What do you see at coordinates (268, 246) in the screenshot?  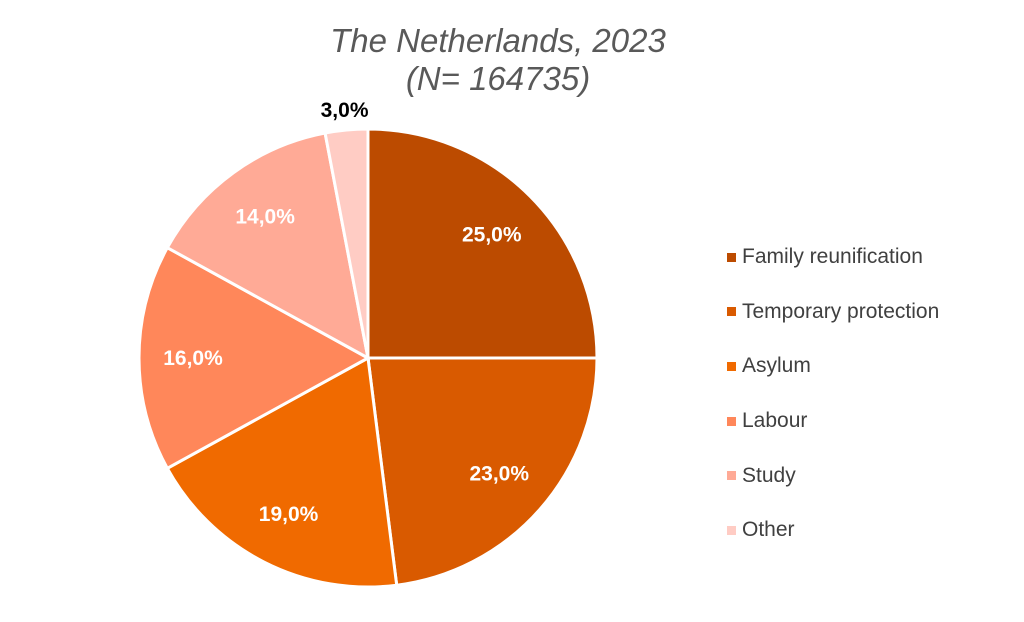 I see `pie-slice-study` at bounding box center [268, 246].